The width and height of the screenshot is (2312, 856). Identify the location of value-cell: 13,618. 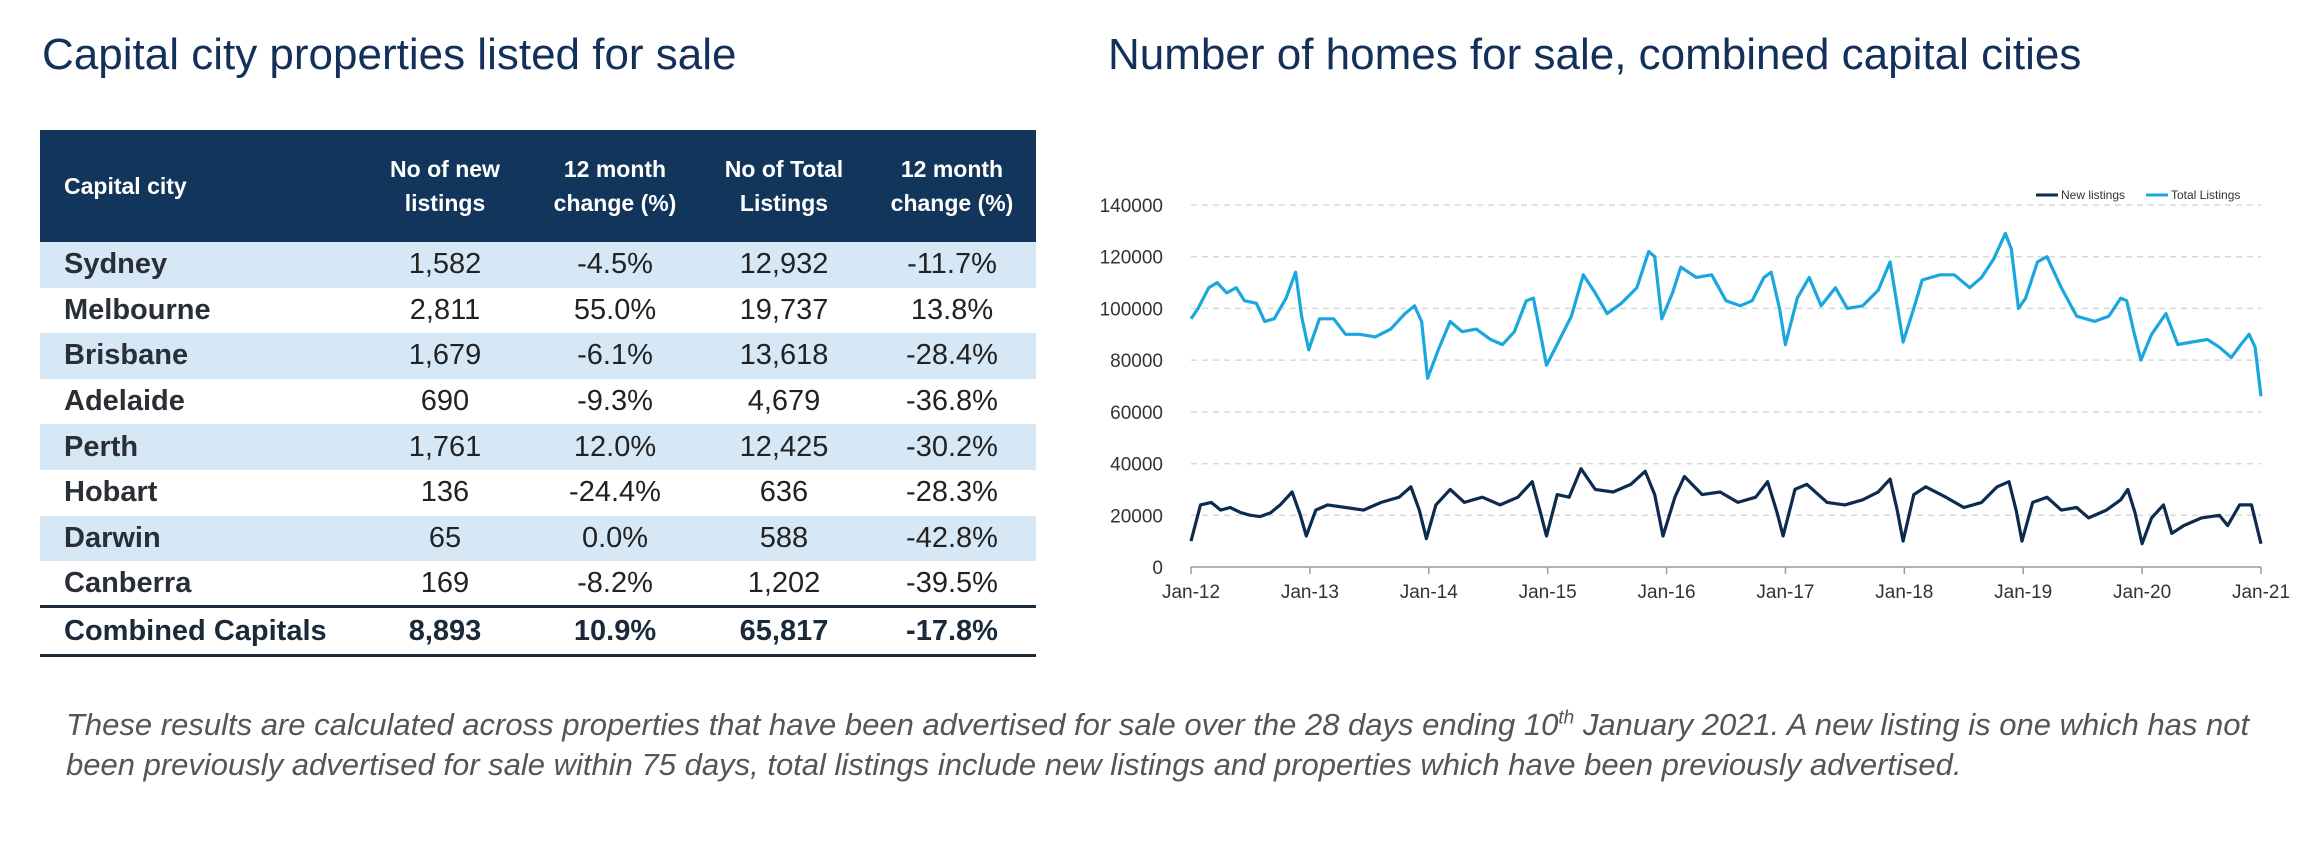
(784, 355).